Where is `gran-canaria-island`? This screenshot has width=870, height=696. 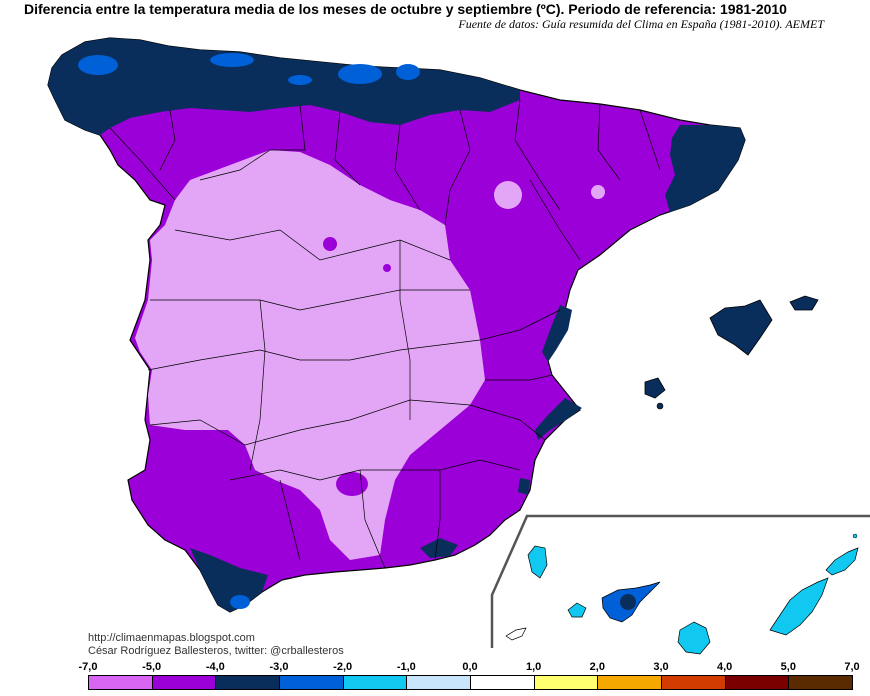 gran-canaria-island is located at coordinates (694, 638).